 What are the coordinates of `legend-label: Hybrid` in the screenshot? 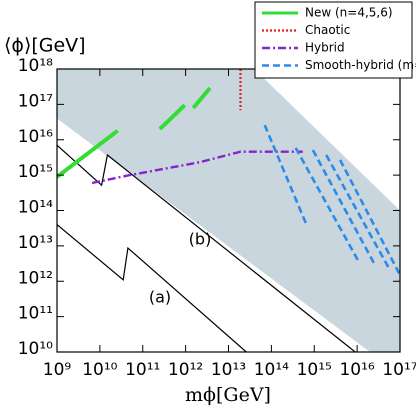 It's located at (325, 48).